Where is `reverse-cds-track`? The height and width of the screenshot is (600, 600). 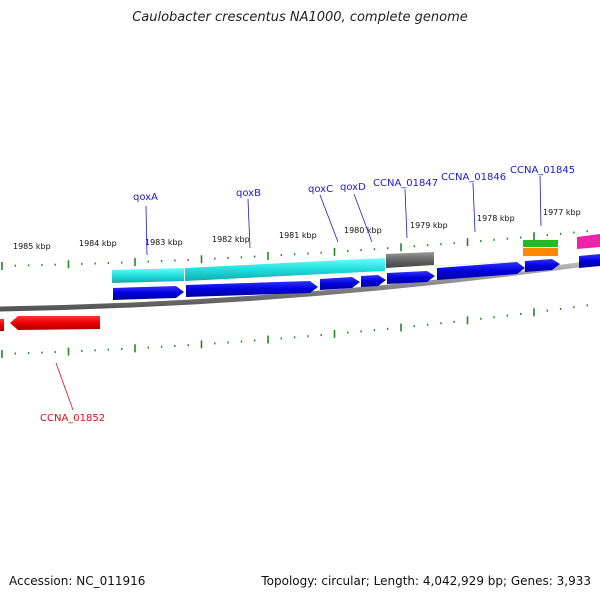
reverse-cds-track is located at coordinates (50, 323).